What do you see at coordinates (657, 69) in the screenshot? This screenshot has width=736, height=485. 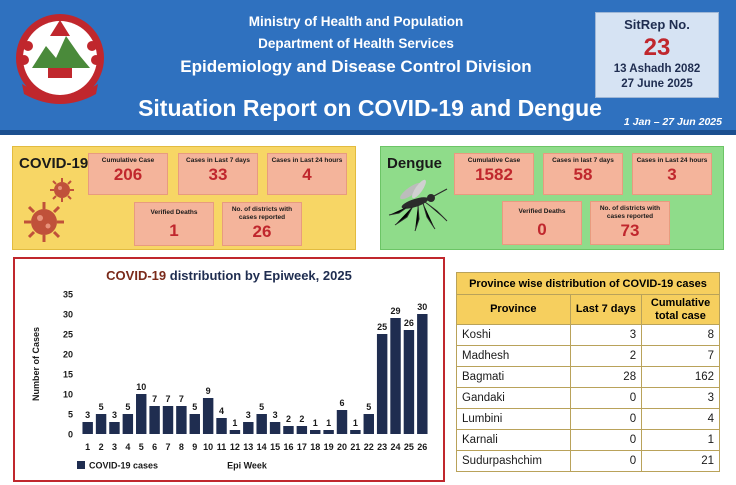 I see `sitrep-nepali-date: 13 Ashadh 2082` at bounding box center [657, 69].